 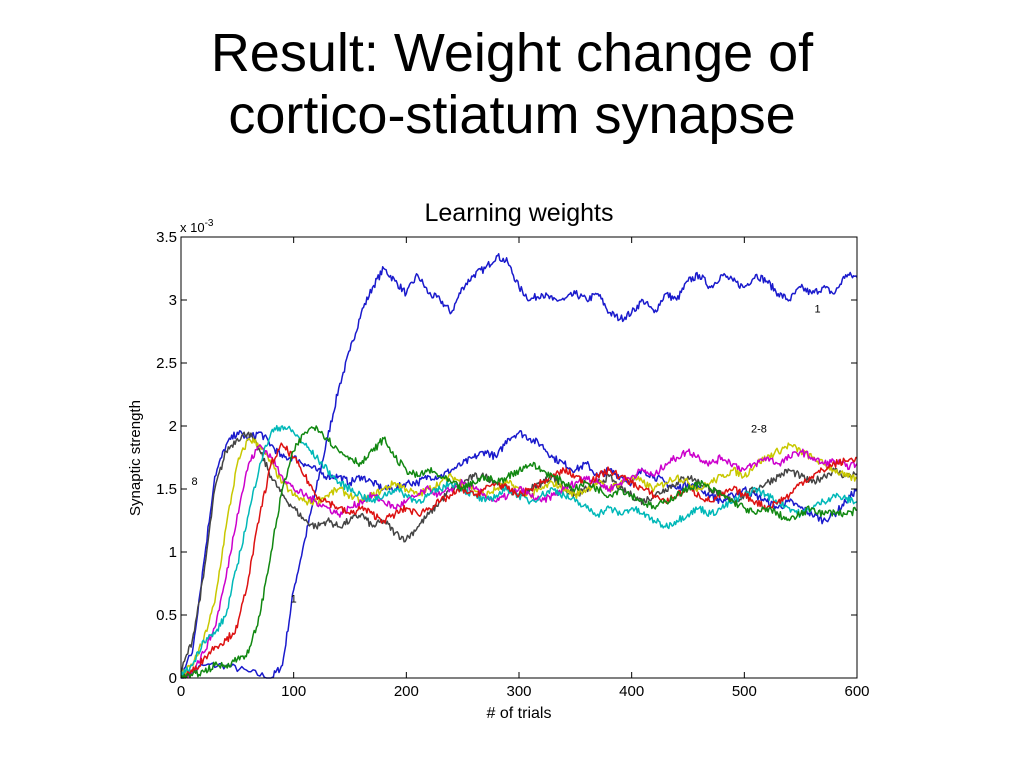 I want to click on y-tick-label: 1, so click(x=173, y=552).